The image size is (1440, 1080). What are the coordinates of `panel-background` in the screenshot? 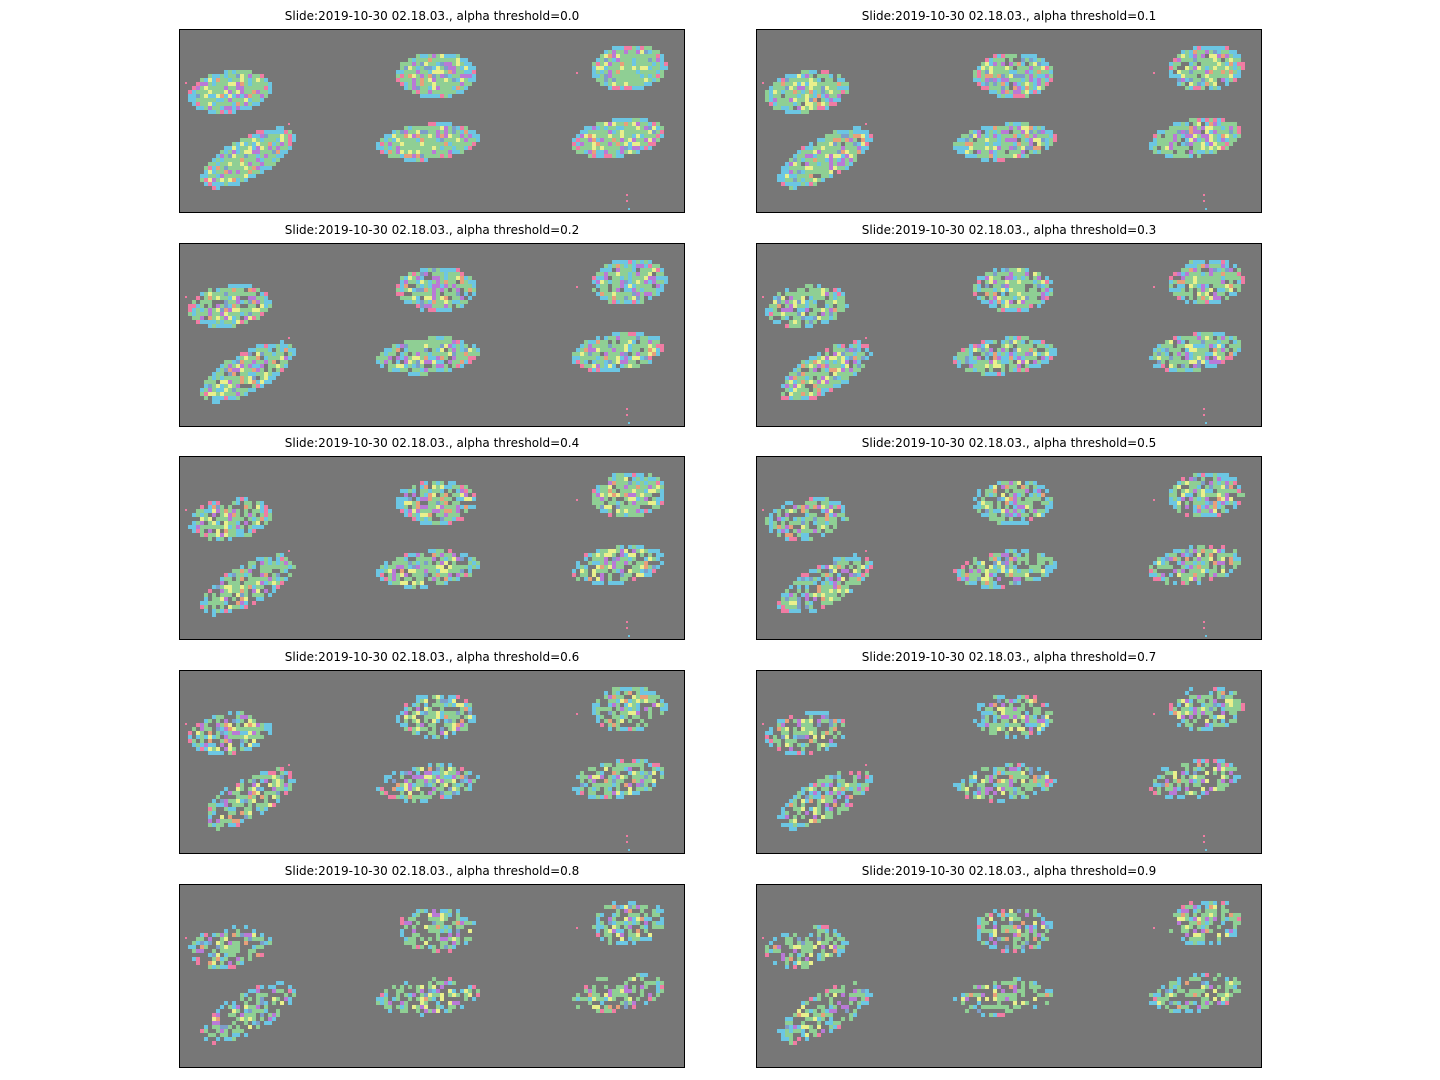 It's located at (1009, 762).